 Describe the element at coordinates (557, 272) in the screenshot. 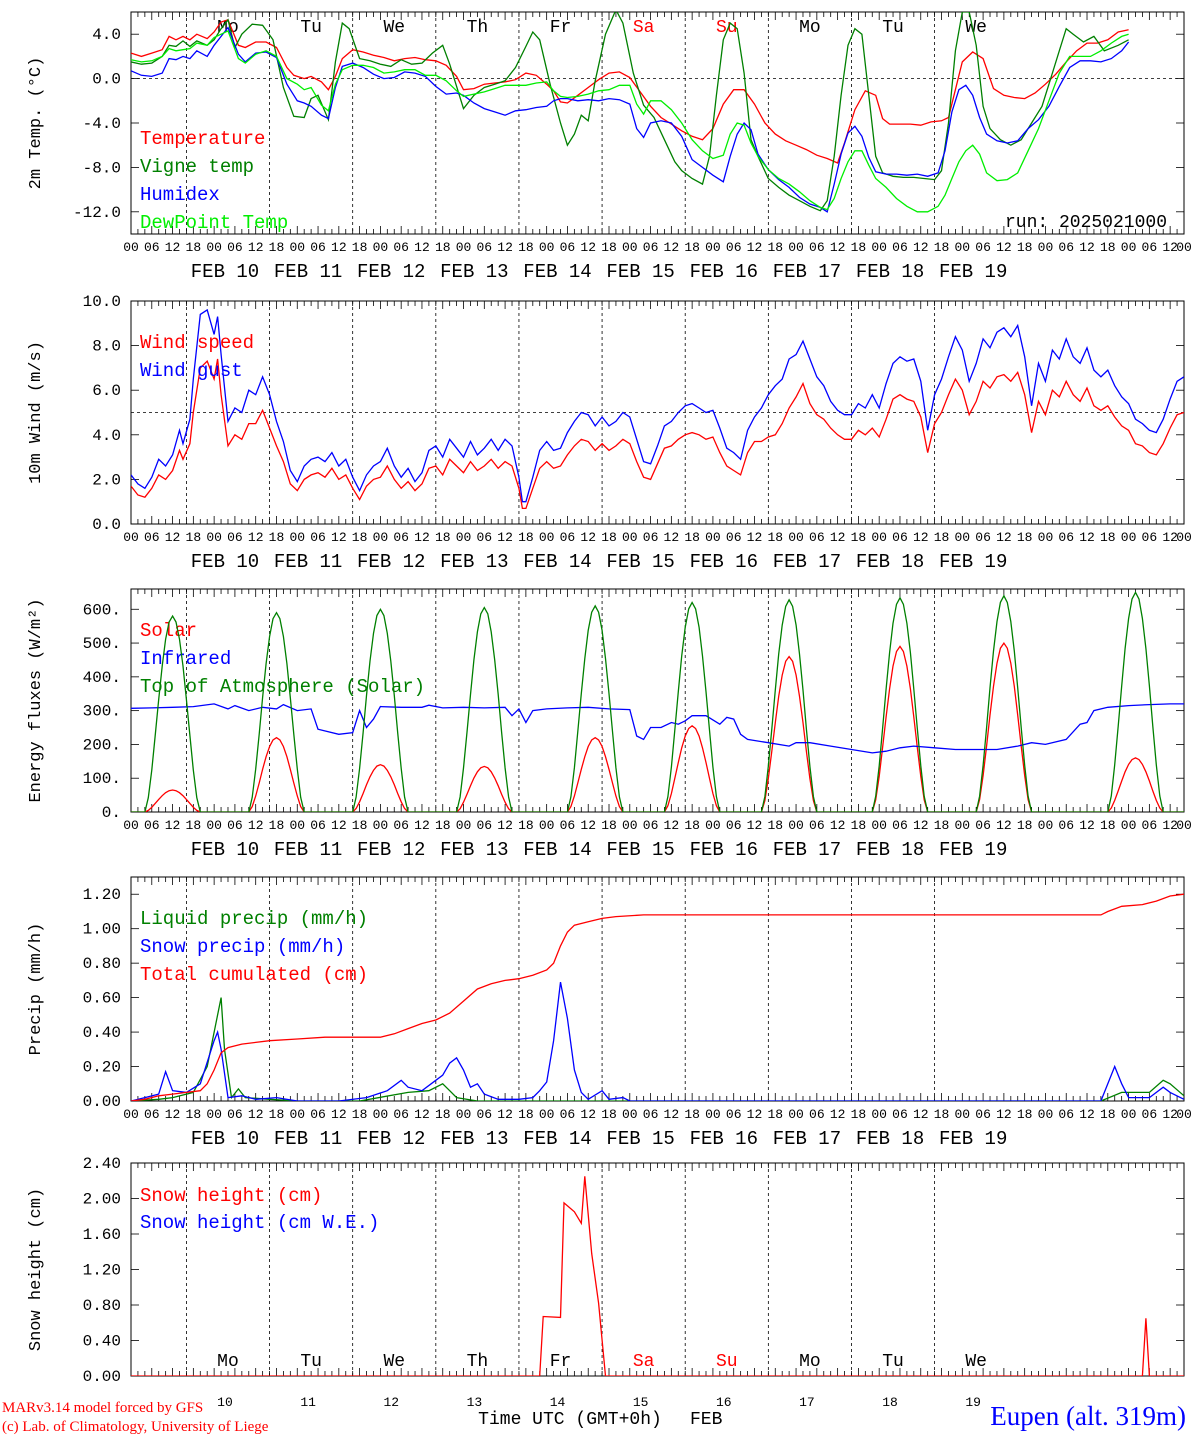

I see `date-label: FEB 14` at that location.